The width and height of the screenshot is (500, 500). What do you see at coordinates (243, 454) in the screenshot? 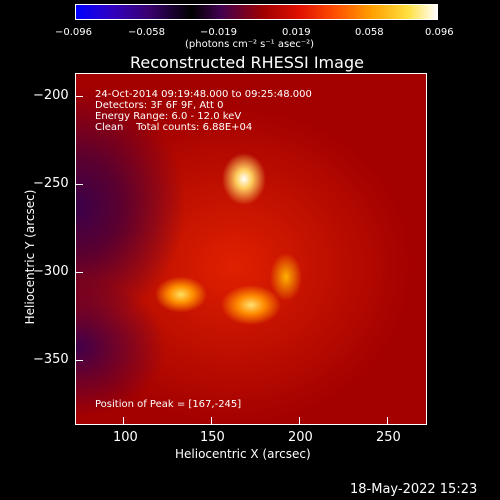
I see `x-axis-label: Heliocentric X (arcsec)` at bounding box center [243, 454].